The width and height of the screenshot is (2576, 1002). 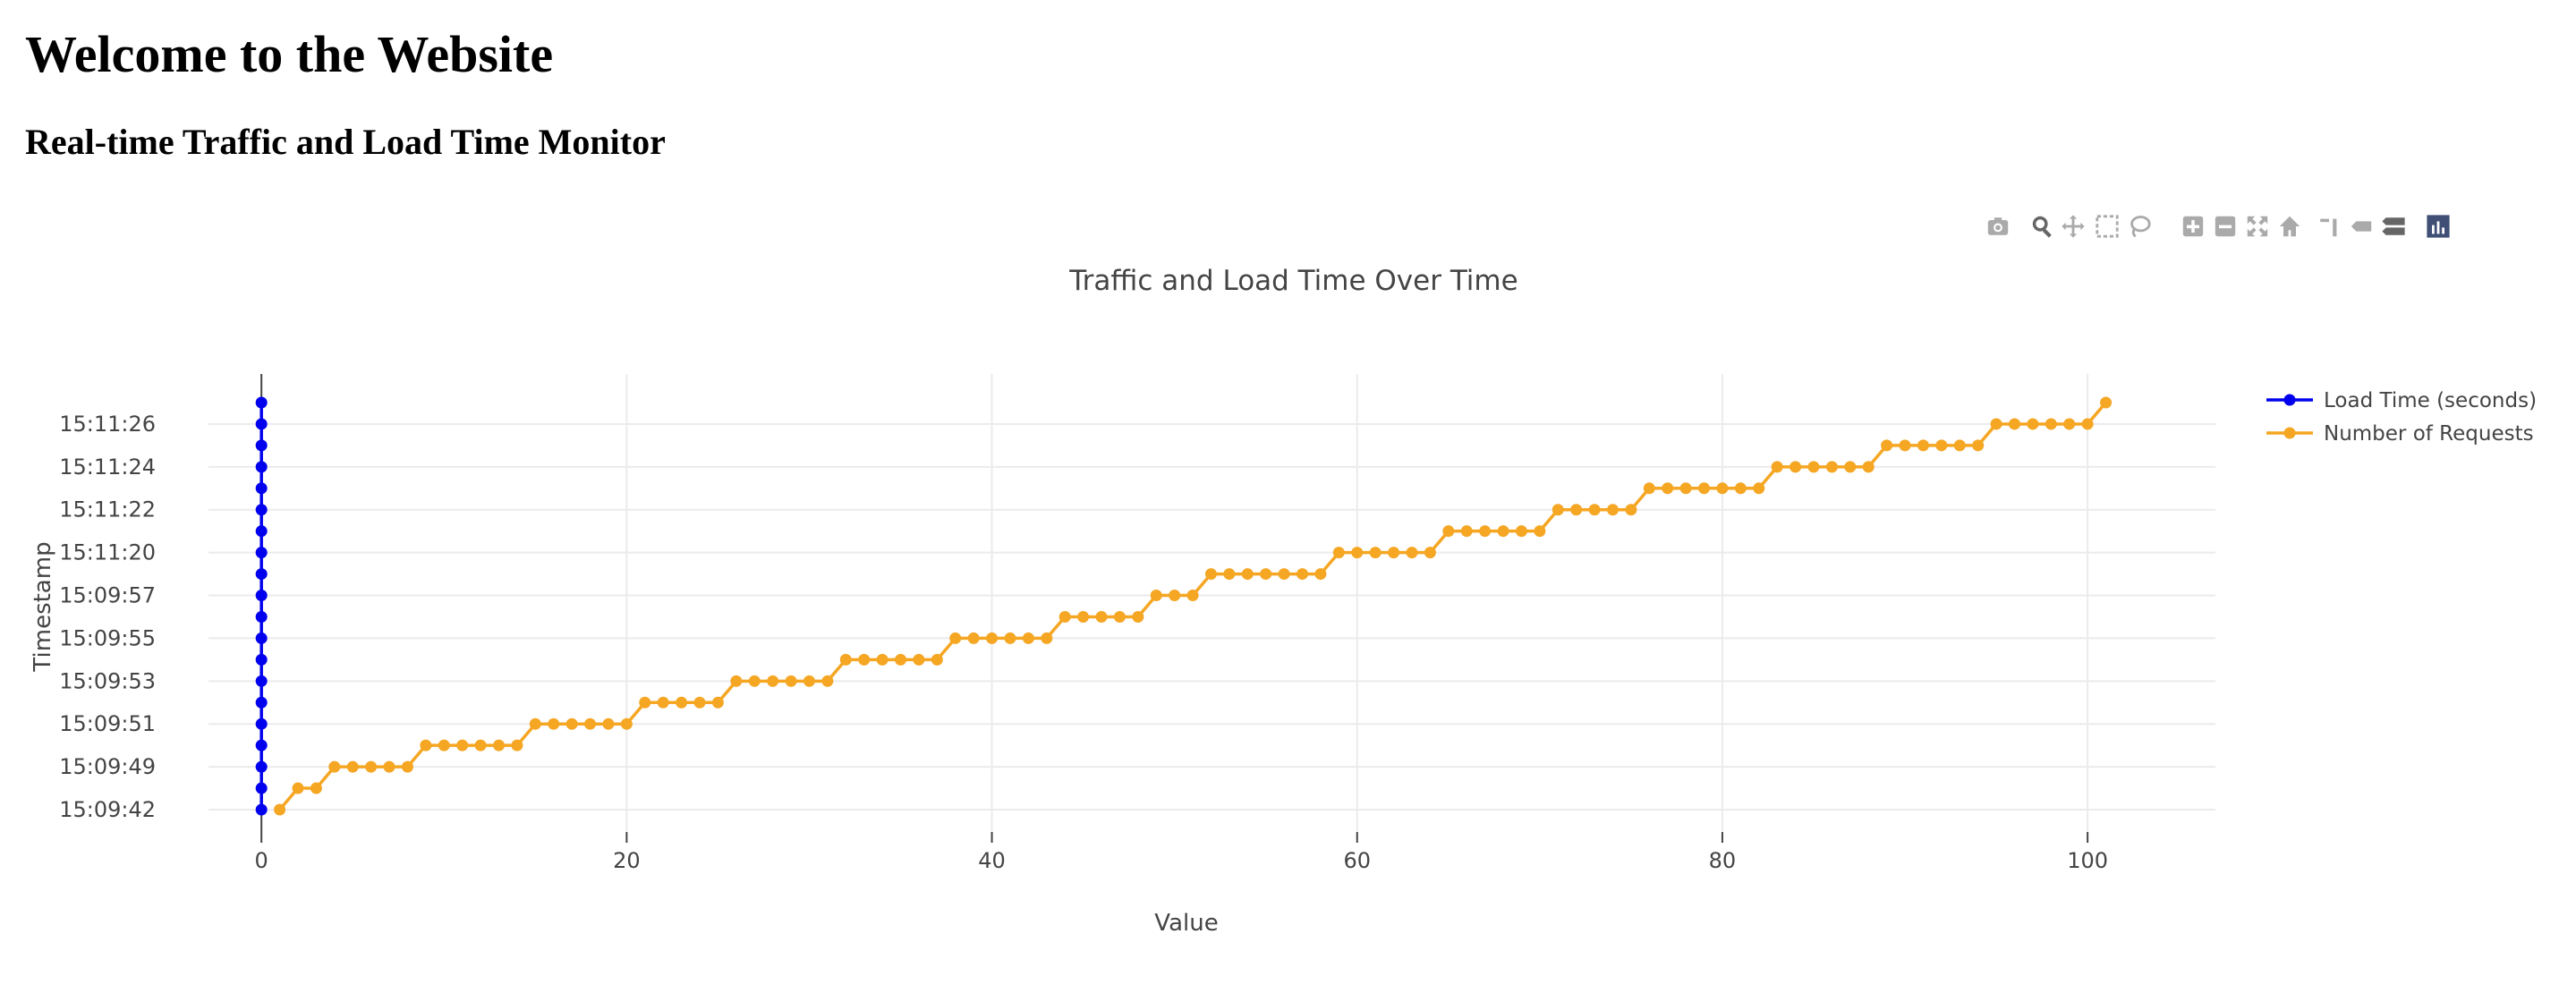 What do you see at coordinates (2289, 226) in the screenshot?
I see `home-icon` at bounding box center [2289, 226].